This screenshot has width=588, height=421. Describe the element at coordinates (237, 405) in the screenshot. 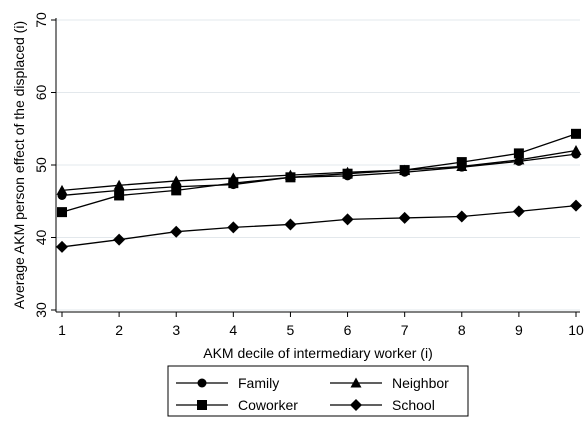

I see `legend-item-coworker: Coworker` at that location.